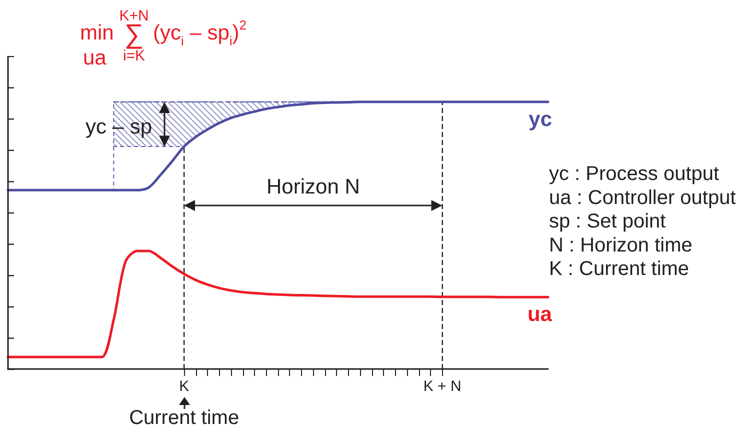  I want to click on x-tick-label: K + N, so click(442, 386).